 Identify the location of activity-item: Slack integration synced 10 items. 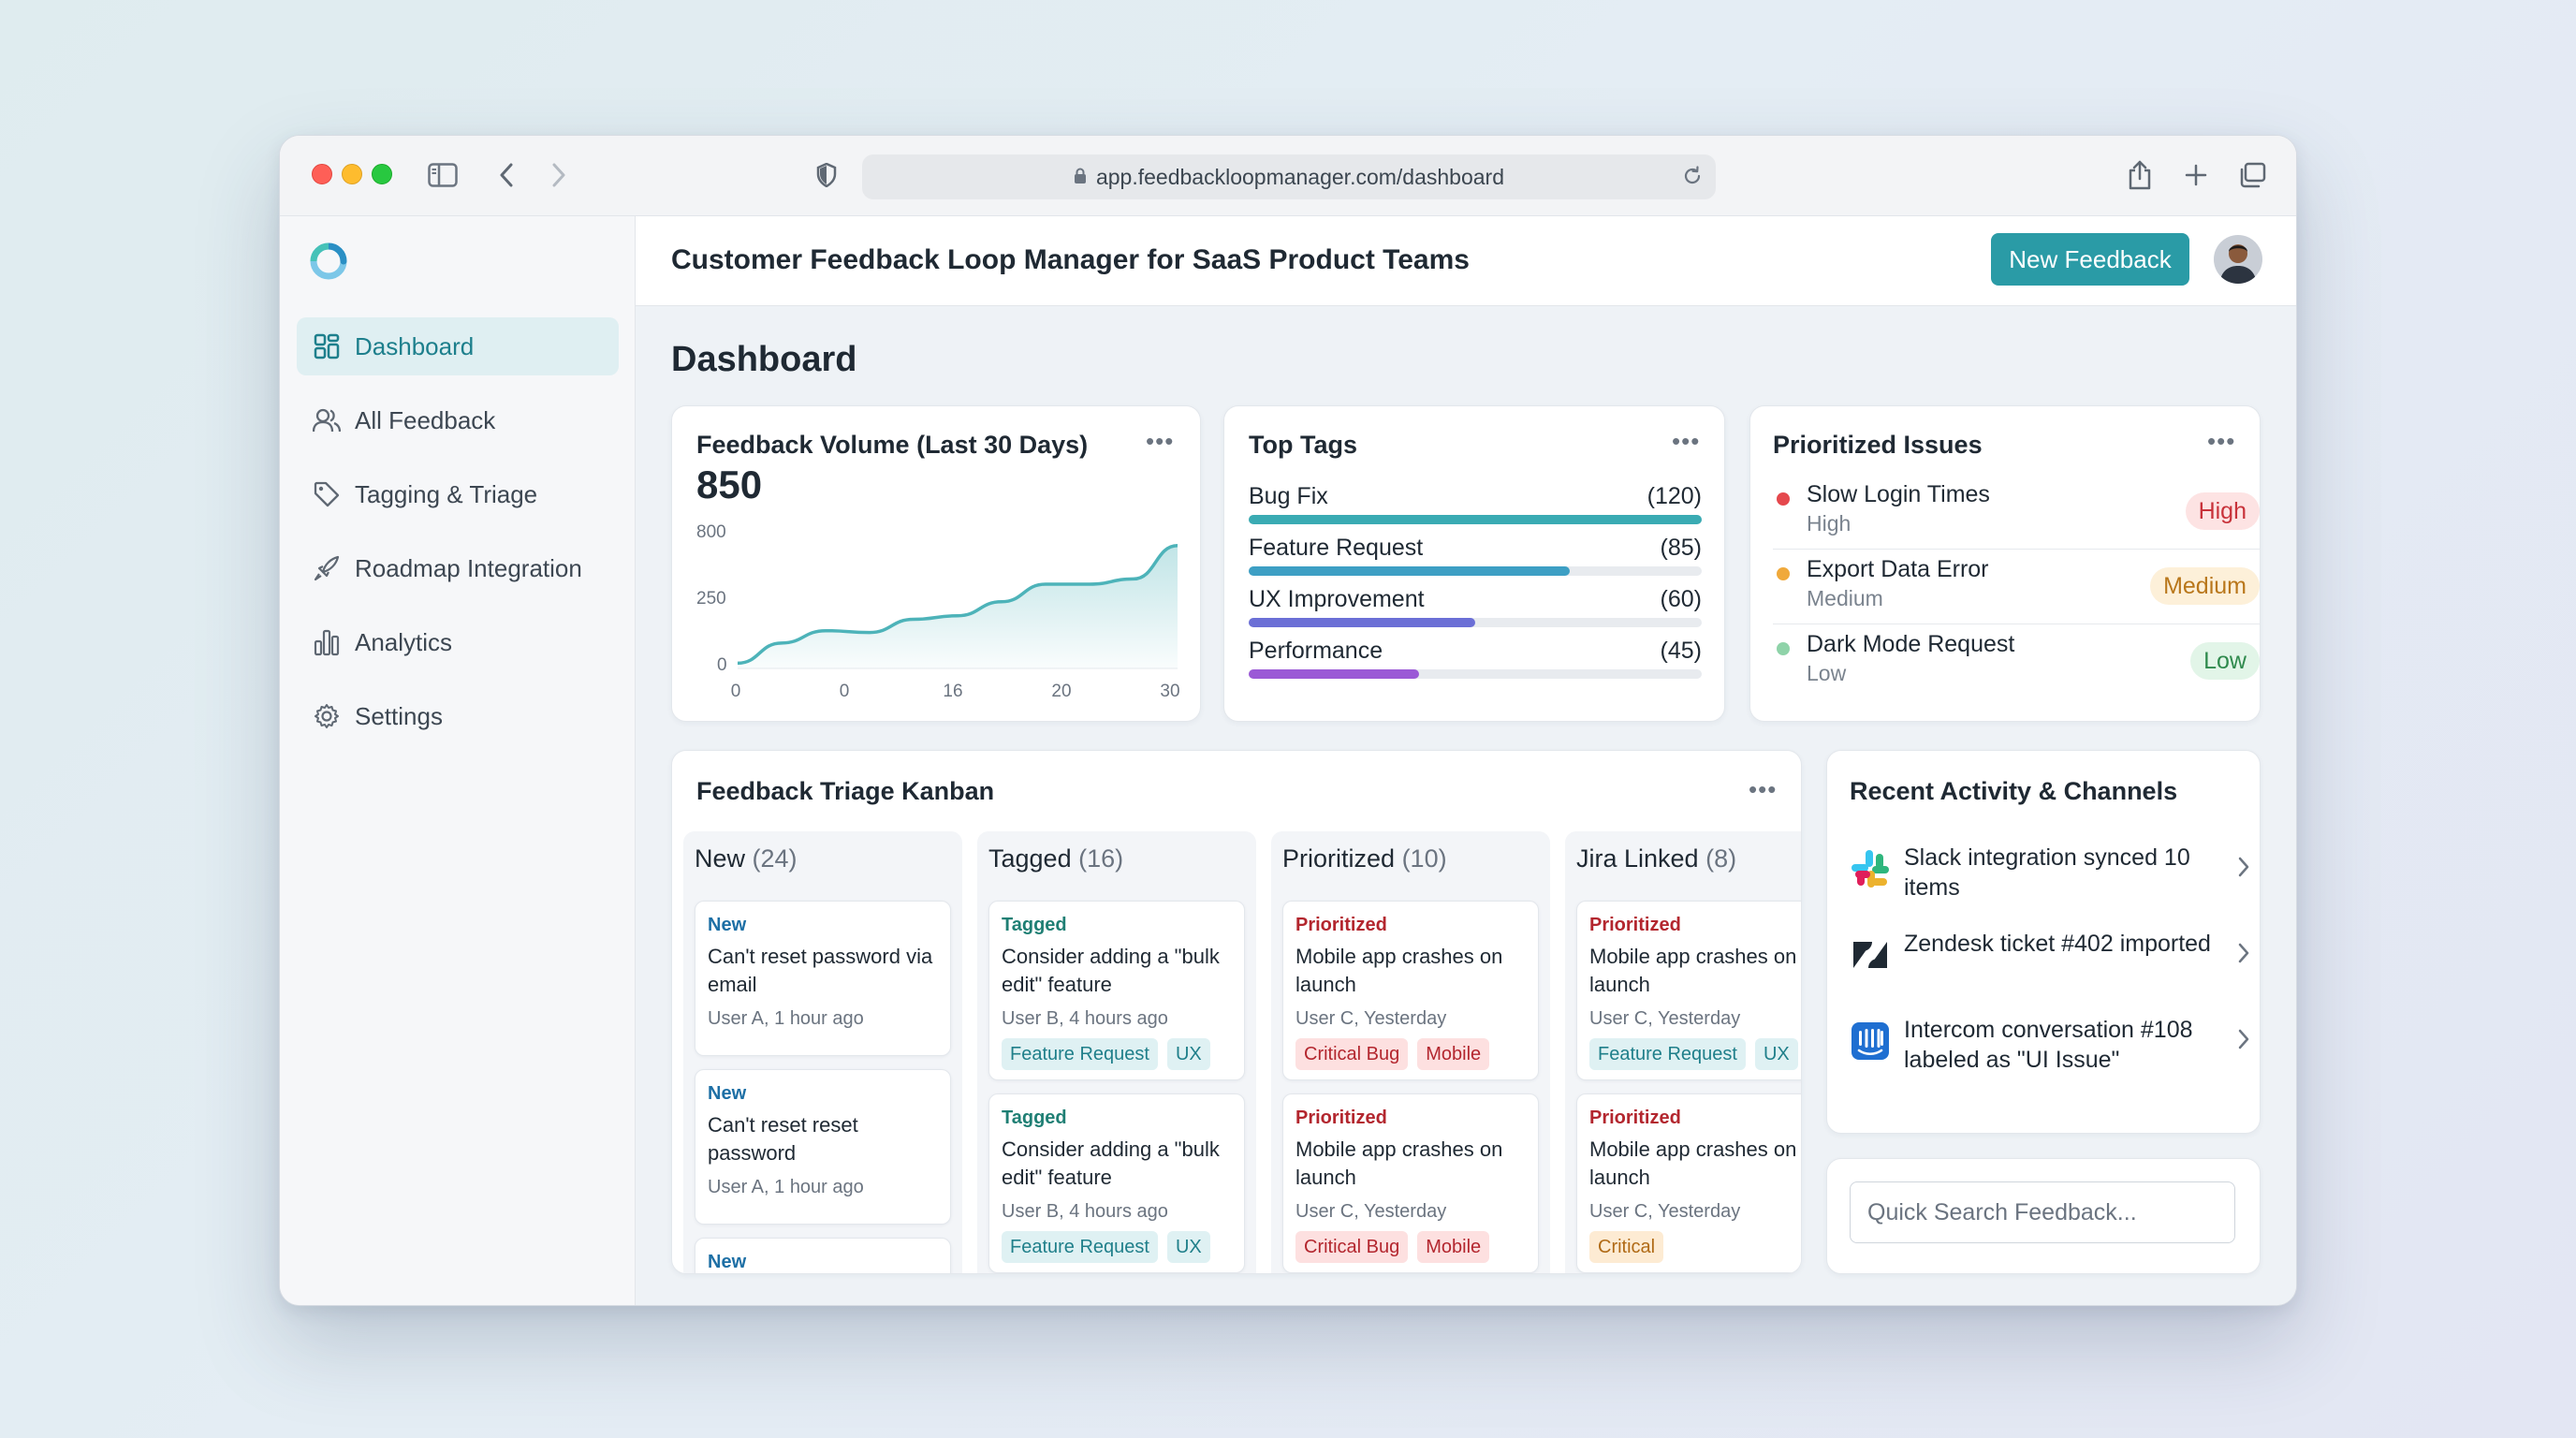
(2051, 880).